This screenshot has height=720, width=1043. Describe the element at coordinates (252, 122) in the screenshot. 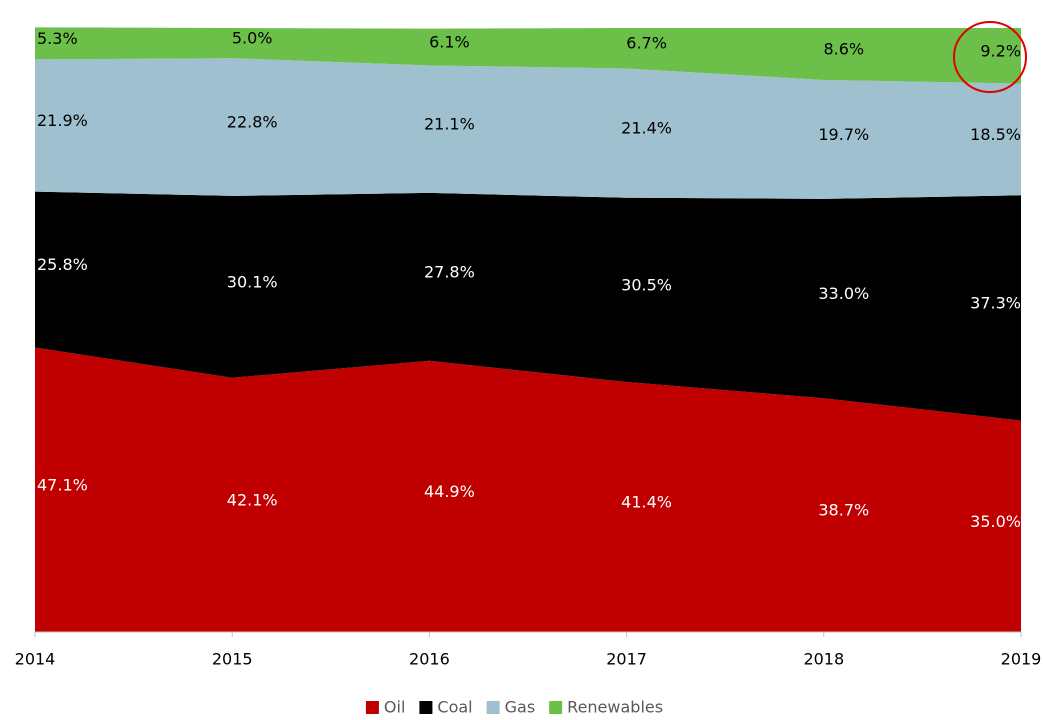

I see `data-label: 22.8%` at that location.